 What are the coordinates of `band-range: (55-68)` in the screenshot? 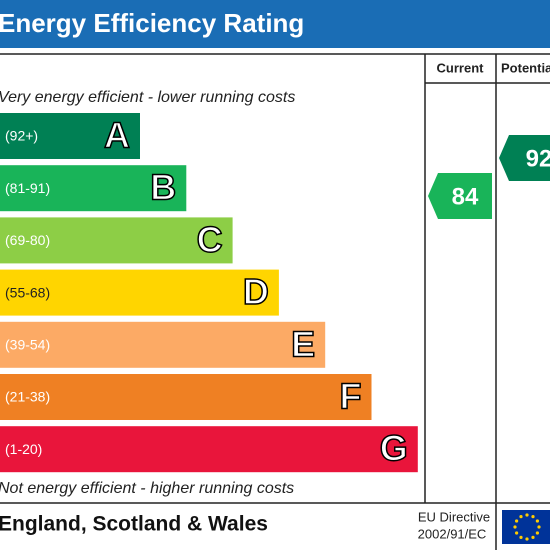 It's located at (27, 292).